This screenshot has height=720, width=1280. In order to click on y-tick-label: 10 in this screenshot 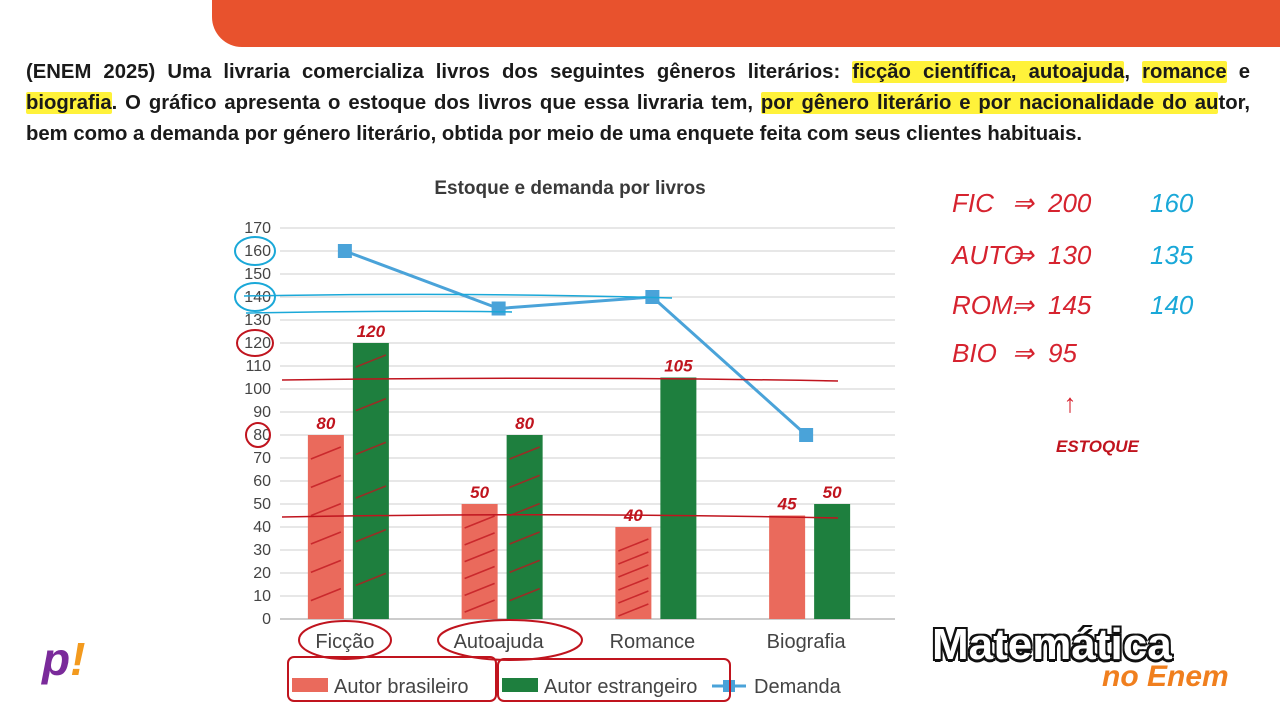, I will do `click(262, 596)`.